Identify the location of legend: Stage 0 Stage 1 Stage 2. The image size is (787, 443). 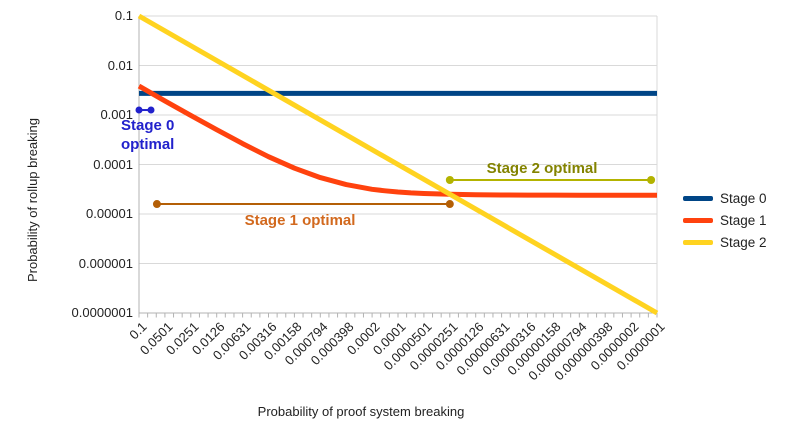
(725, 223).